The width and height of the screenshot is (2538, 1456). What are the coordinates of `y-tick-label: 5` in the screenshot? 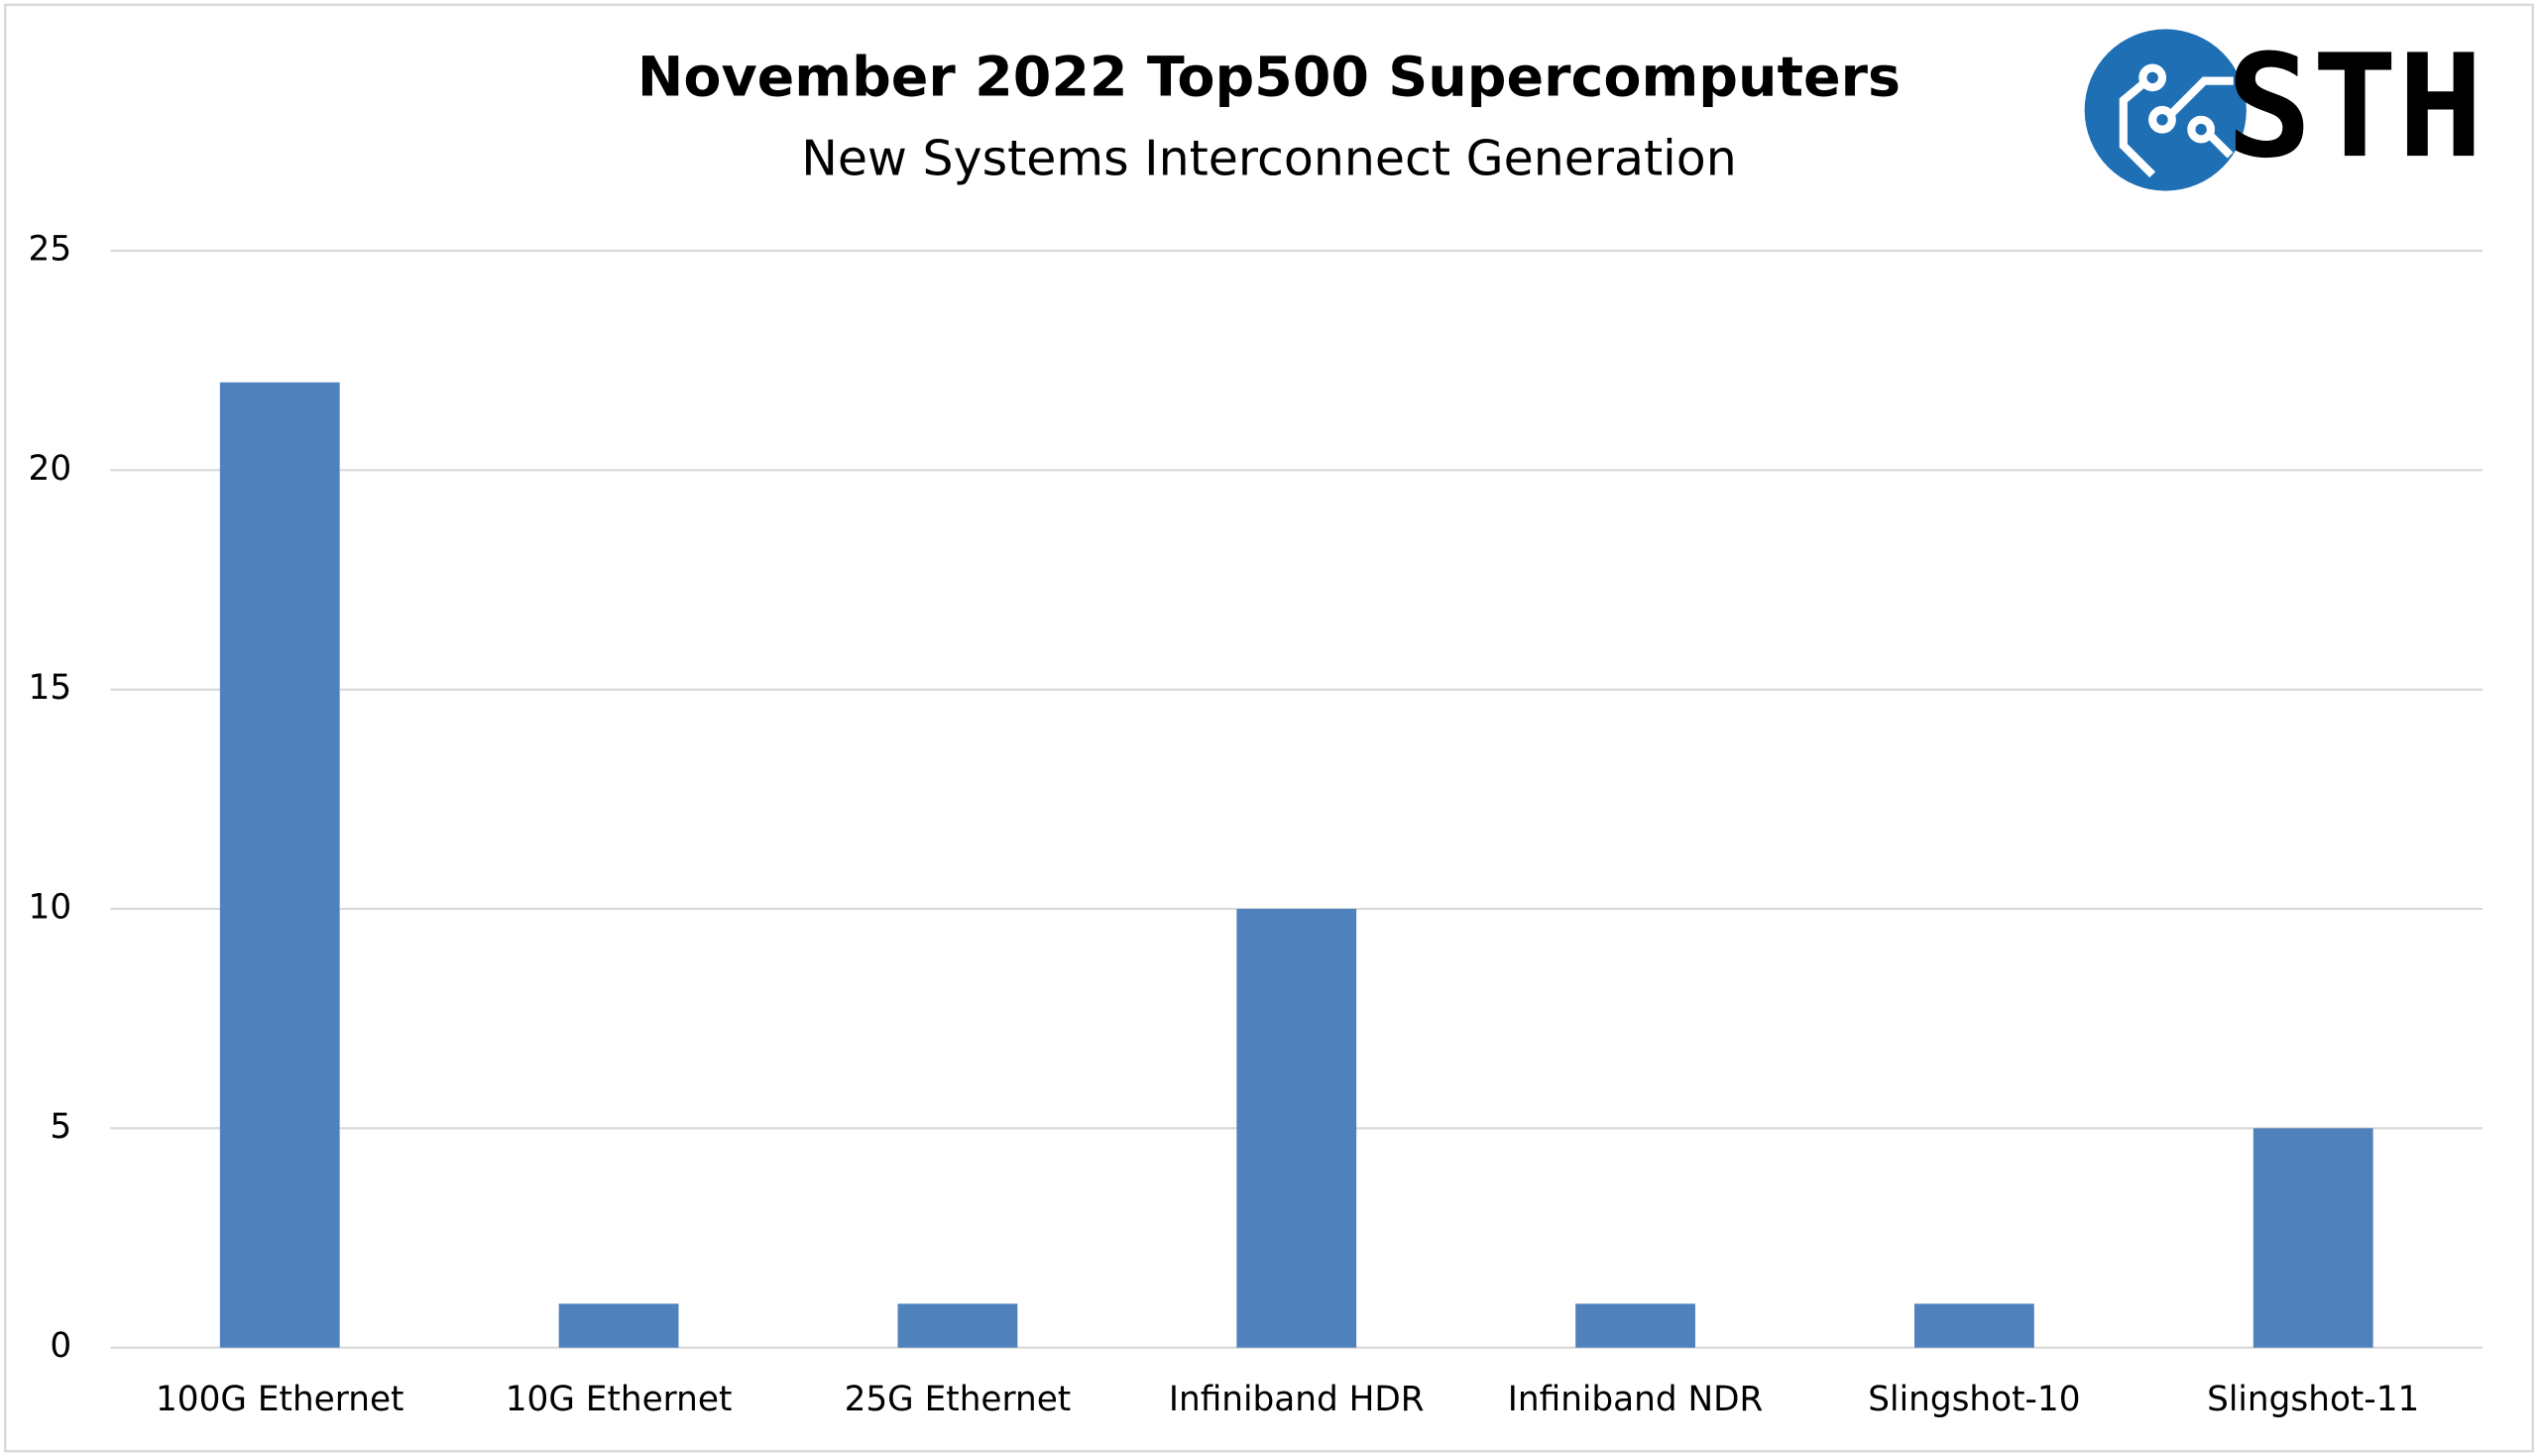 It's located at (60, 1127).